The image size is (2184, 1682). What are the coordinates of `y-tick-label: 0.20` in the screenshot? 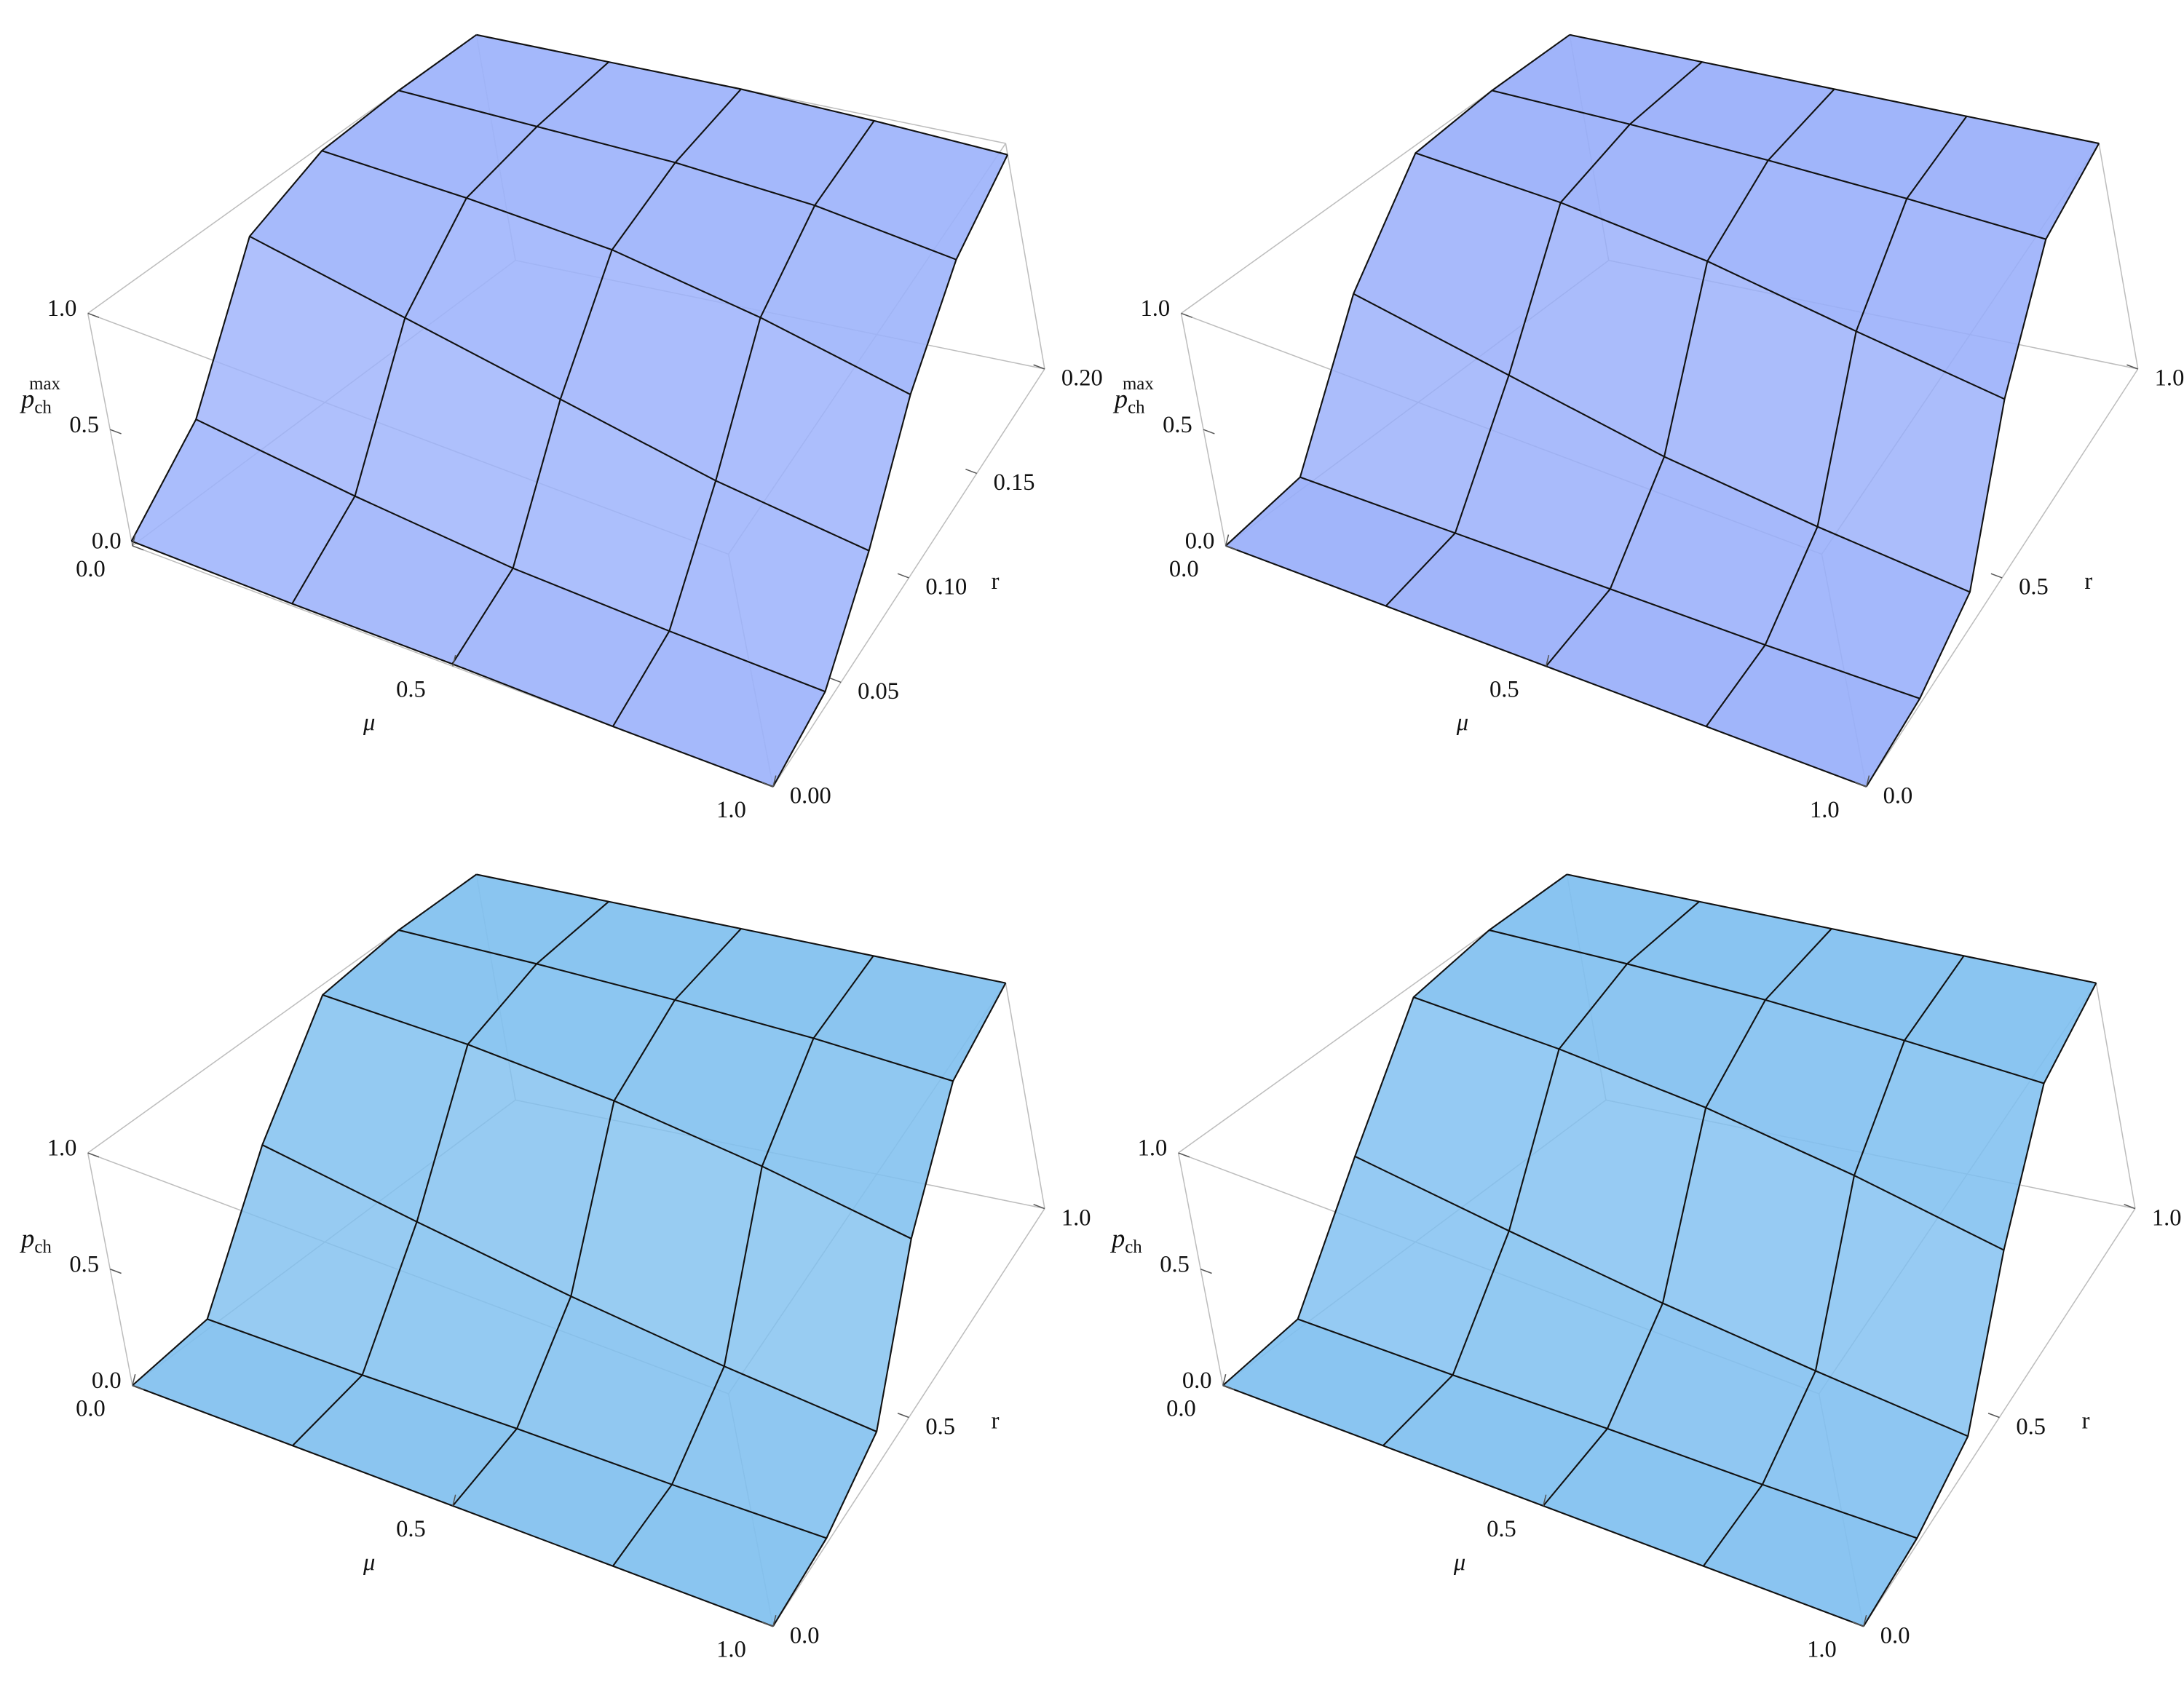 It's located at (1082, 378).